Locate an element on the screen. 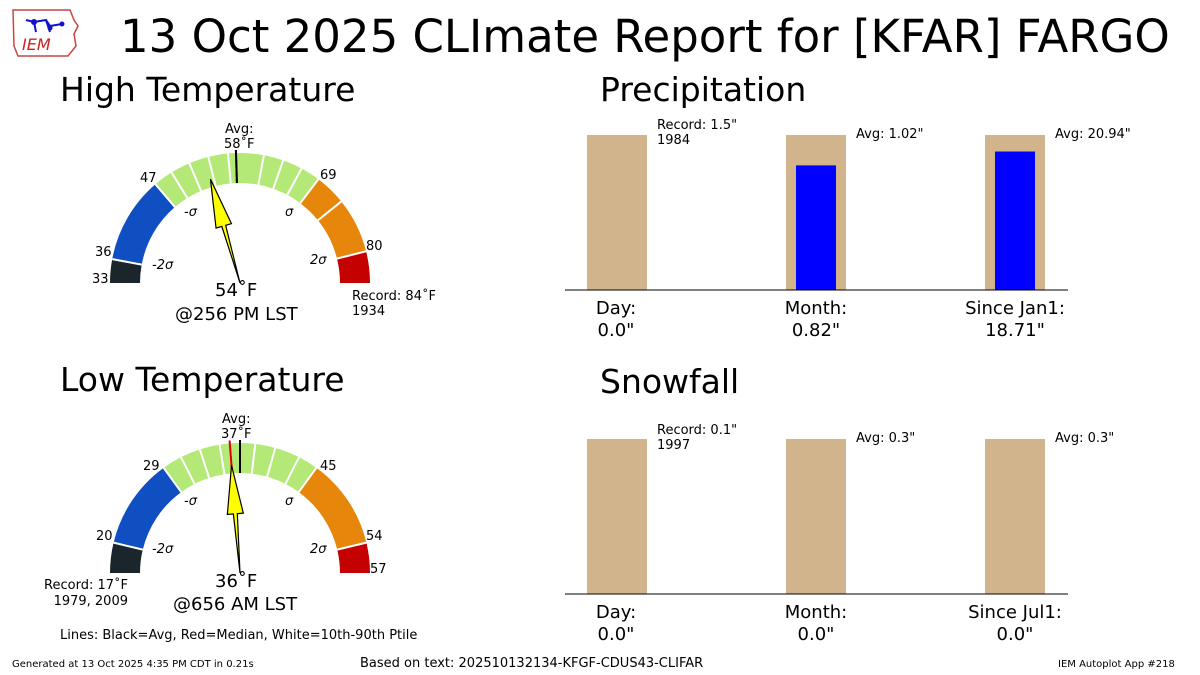  high-record-text: Record: 84˚F is located at coordinates (394, 296).